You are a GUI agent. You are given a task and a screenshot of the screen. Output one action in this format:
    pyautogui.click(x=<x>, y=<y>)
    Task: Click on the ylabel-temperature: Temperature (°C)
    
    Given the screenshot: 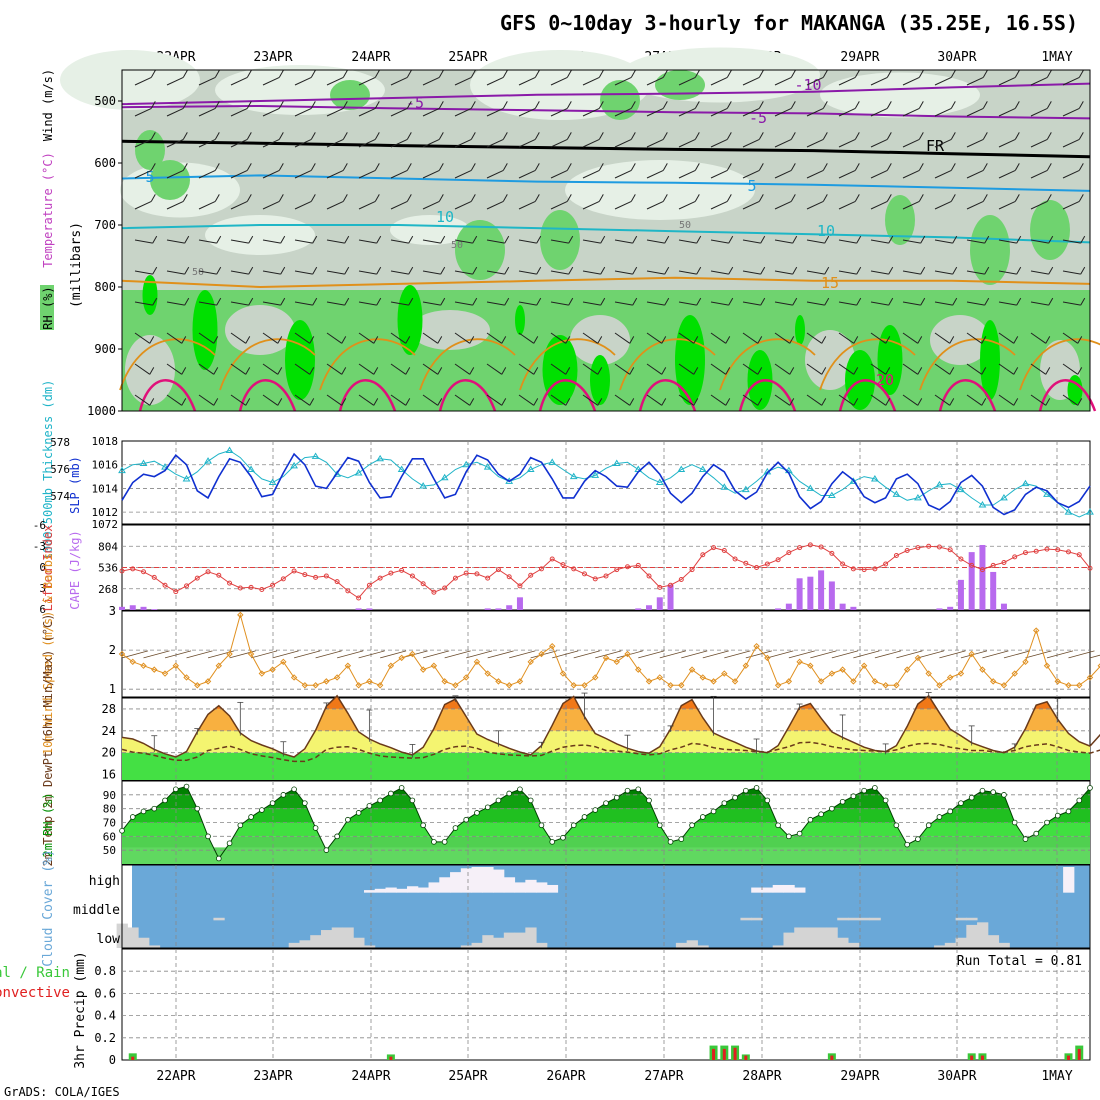 What is the action you would take?
    pyautogui.click(x=48, y=210)
    